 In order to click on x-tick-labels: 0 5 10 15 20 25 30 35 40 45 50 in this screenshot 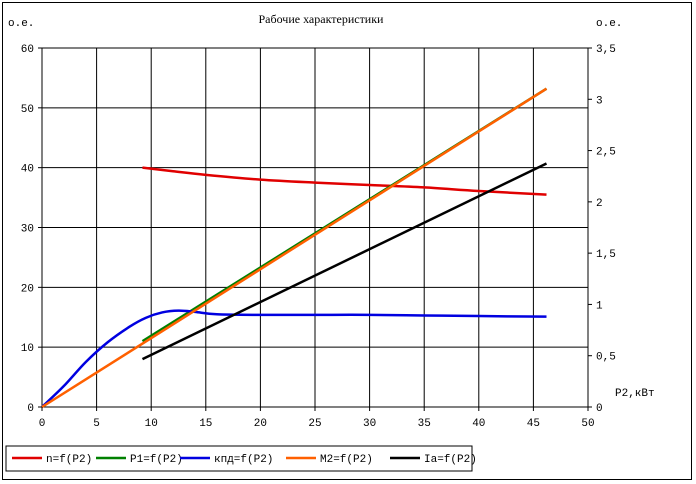, I will do `click(317, 418)`.